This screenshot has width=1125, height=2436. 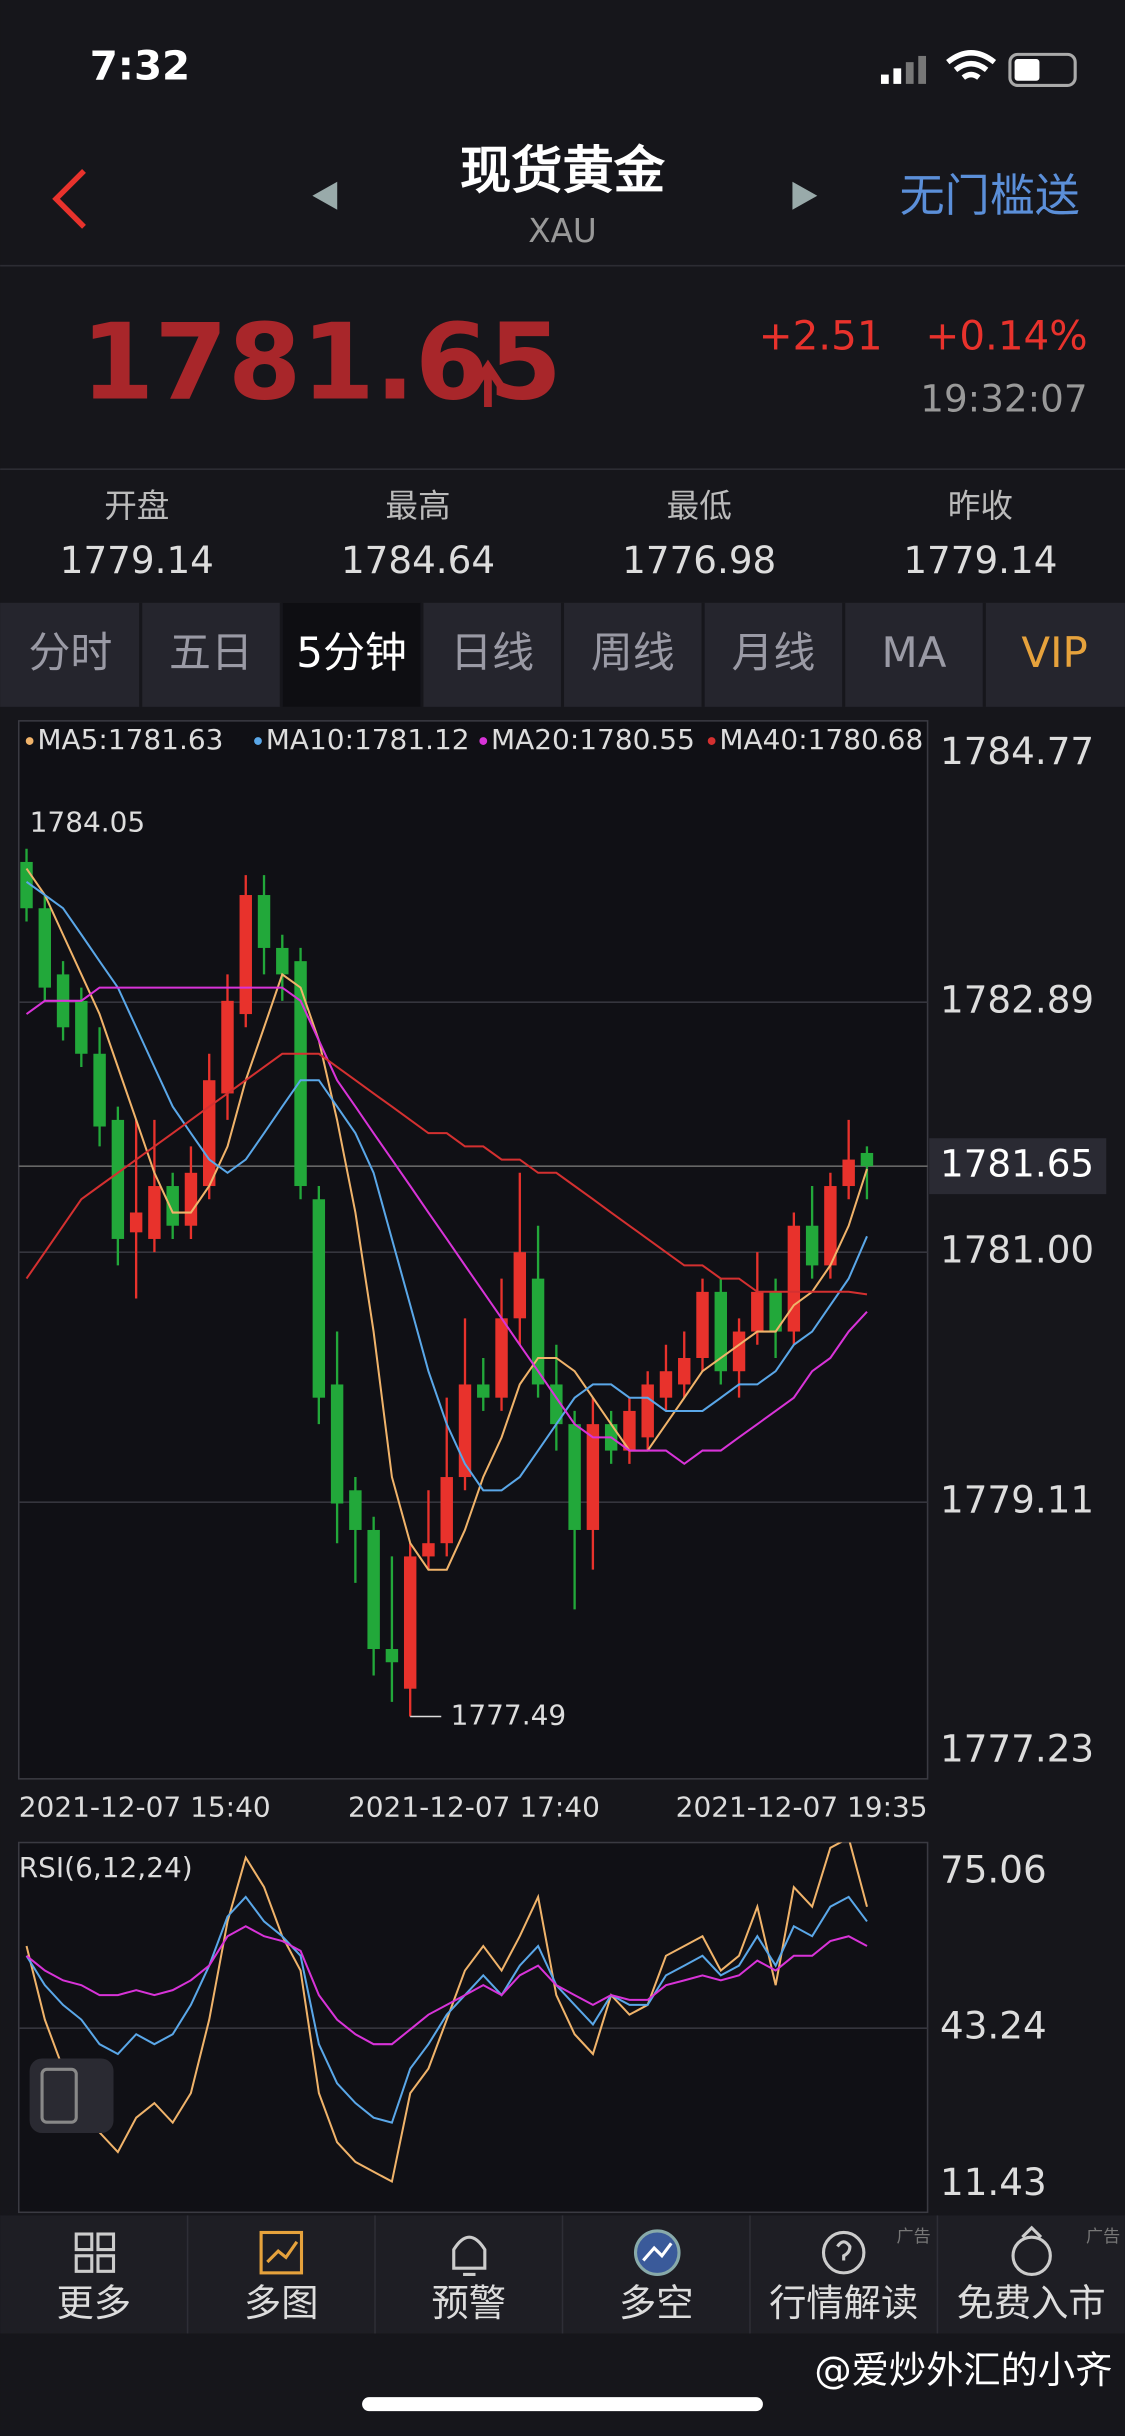 What do you see at coordinates (1042, 69) in the screenshot?
I see `battery-icon` at bounding box center [1042, 69].